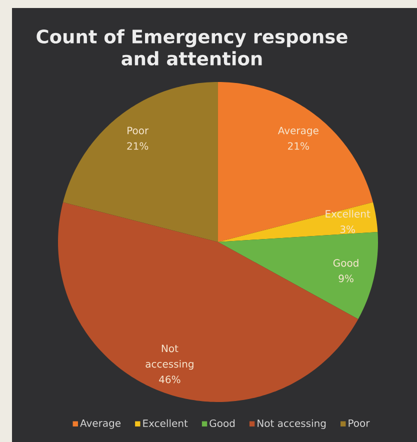  I want to click on legend-label: Average, so click(100, 424).